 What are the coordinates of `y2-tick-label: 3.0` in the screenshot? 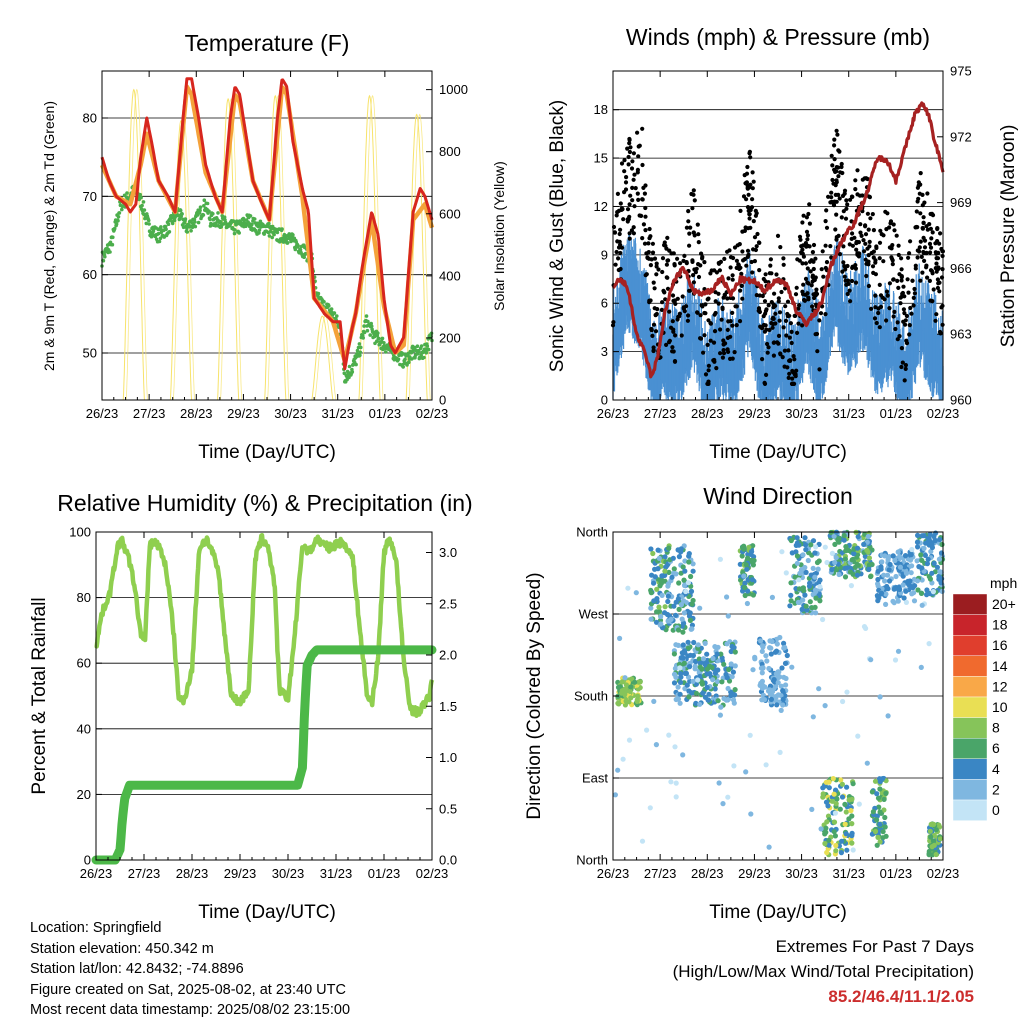 It's located at (448, 552).